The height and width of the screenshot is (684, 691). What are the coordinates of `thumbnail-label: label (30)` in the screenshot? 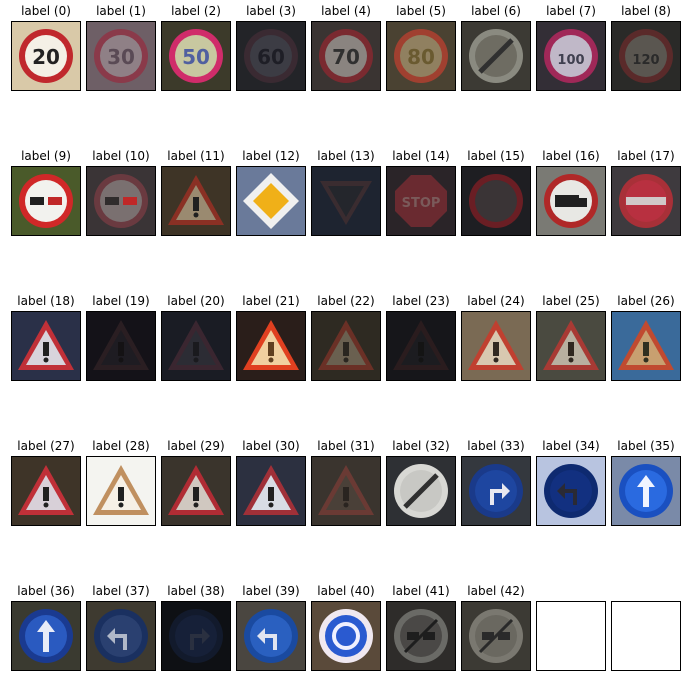 It's located at (271, 446).